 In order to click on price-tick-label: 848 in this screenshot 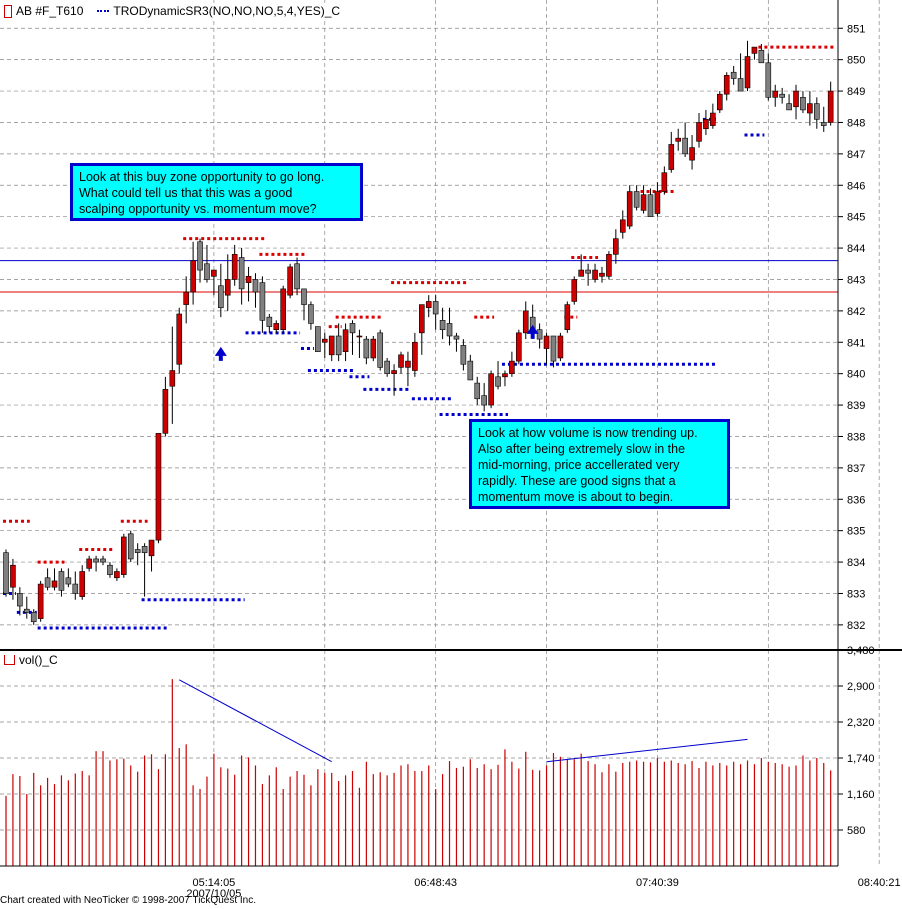, I will do `click(856, 123)`.